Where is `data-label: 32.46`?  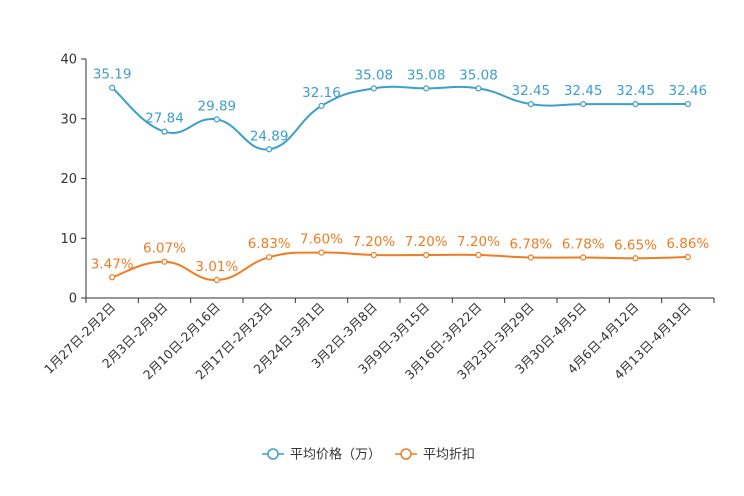 data-label: 32.46 is located at coordinates (688, 91).